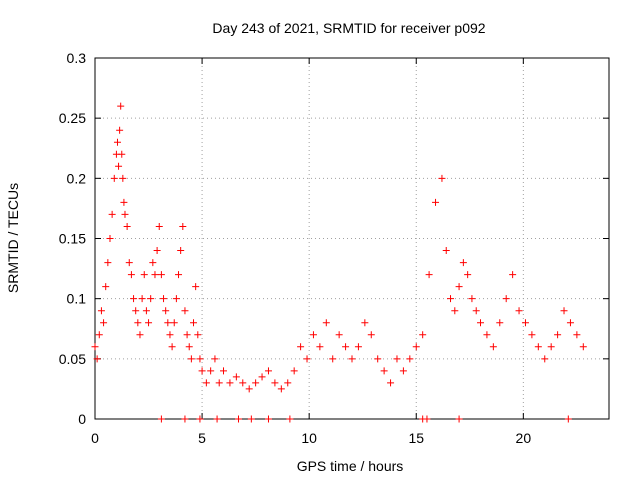 Image resolution: width=640 pixels, height=480 pixels. What do you see at coordinates (82, 419) in the screenshot?
I see `y-tick-label: 0` at bounding box center [82, 419].